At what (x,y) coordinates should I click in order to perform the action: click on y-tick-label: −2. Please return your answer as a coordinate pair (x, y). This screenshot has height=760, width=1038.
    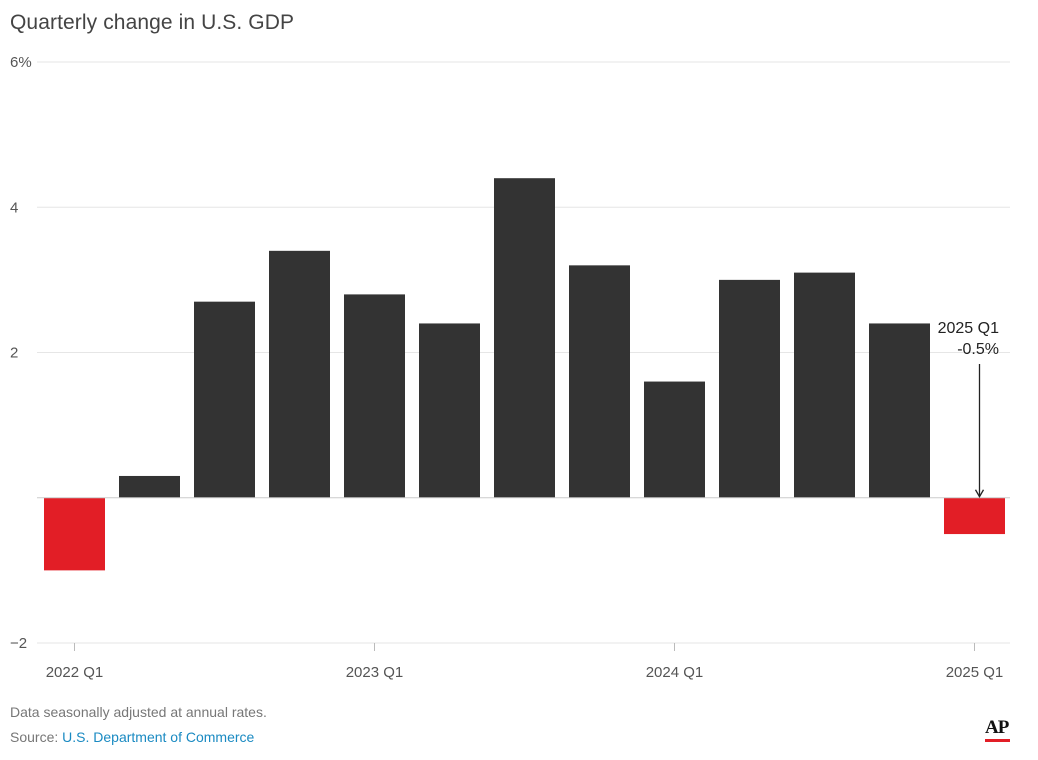
    Looking at the image, I should click on (18, 643).